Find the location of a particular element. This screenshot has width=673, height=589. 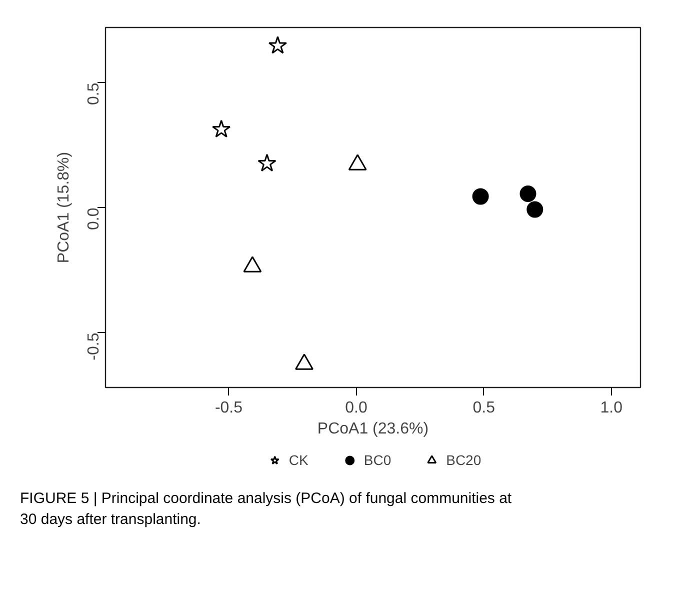

y-axis-title: PCoA1 (15.8%) is located at coordinates (64, 208).